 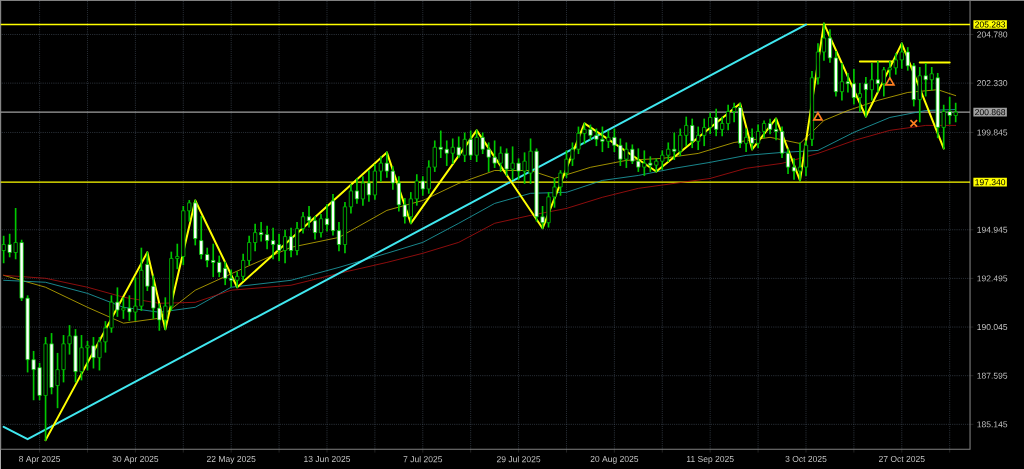 What do you see at coordinates (135, 459) in the screenshot?
I see `x-tick-label: 30 Apr 2025` at bounding box center [135, 459].